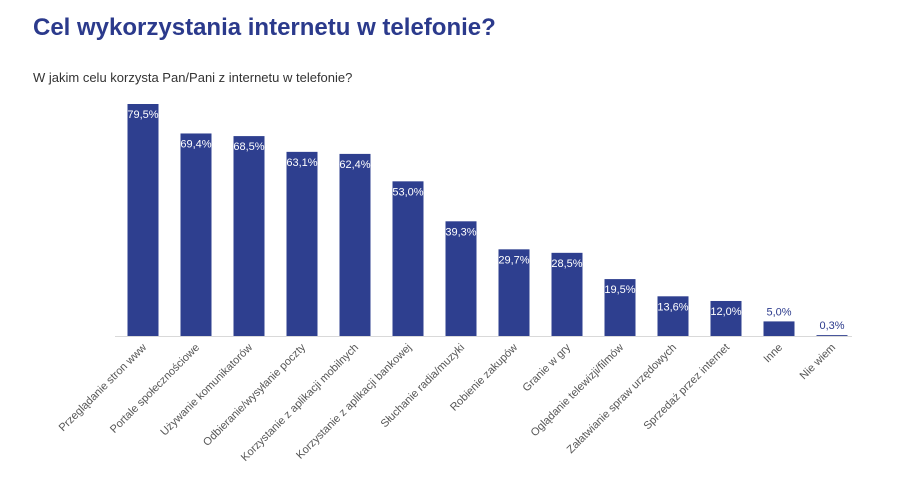  What do you see at coordinates (264, 27) in the screenshot?
I see `chart-title: Cel wykorzystania internetu w telefonie?` at bounding box center [264, 27].